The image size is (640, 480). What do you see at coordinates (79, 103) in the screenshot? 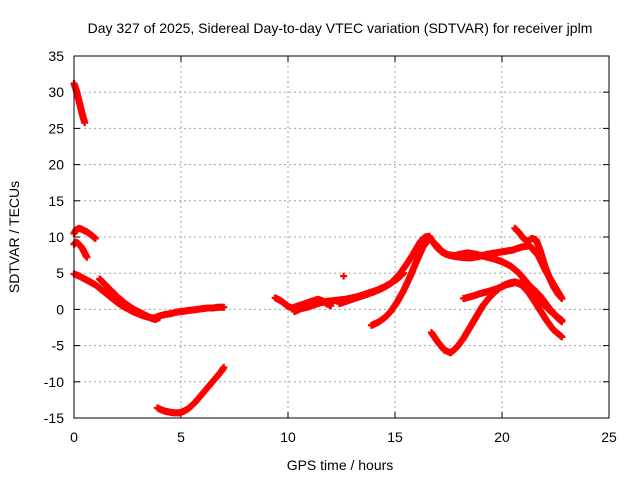
I see `series-seg-early-high` at bounding box center [79, 103].